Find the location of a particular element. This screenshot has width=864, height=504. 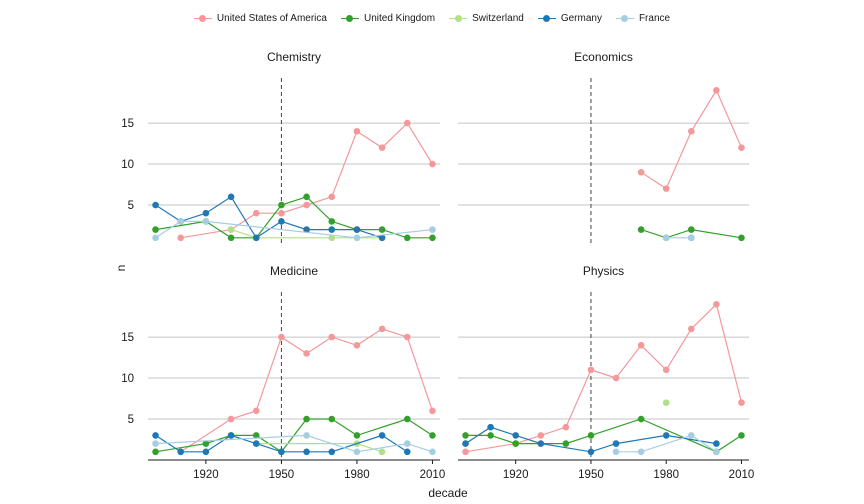

panel-economics: Economics is located at coordinates (603, 148).